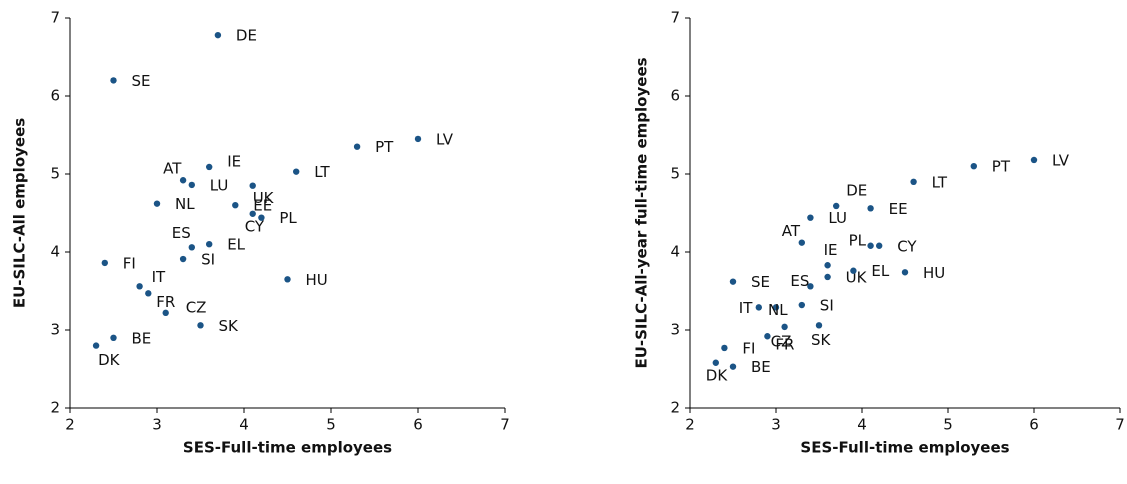 This screenshot has width=1127, height=484. I want to click on point-label: LT, so click(322, 172).